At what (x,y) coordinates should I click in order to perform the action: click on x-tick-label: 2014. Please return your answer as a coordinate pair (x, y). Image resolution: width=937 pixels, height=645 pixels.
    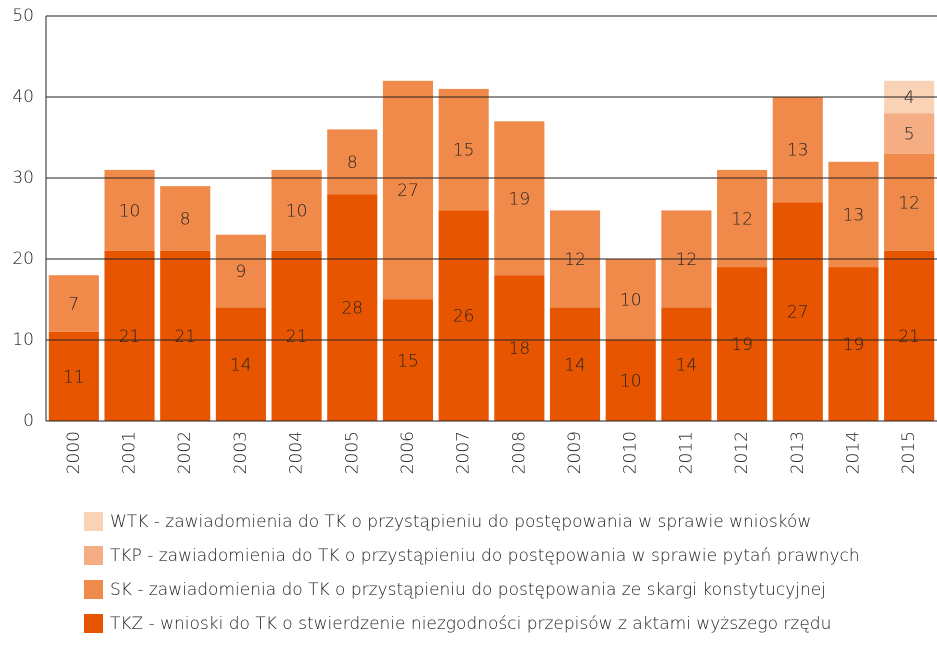
    Looking at the image, I should click on (853, 452).